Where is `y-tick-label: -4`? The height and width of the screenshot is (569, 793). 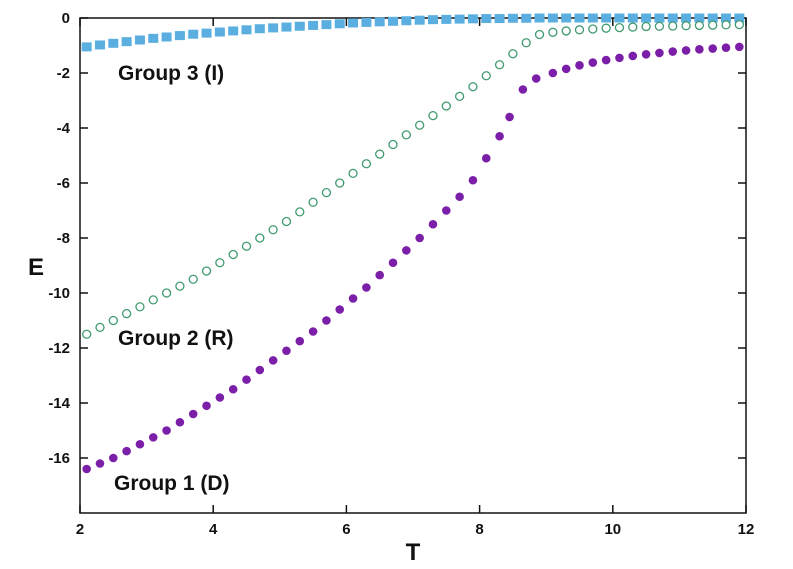 y-tick-label: -4 is located at coordinates (64, 128).